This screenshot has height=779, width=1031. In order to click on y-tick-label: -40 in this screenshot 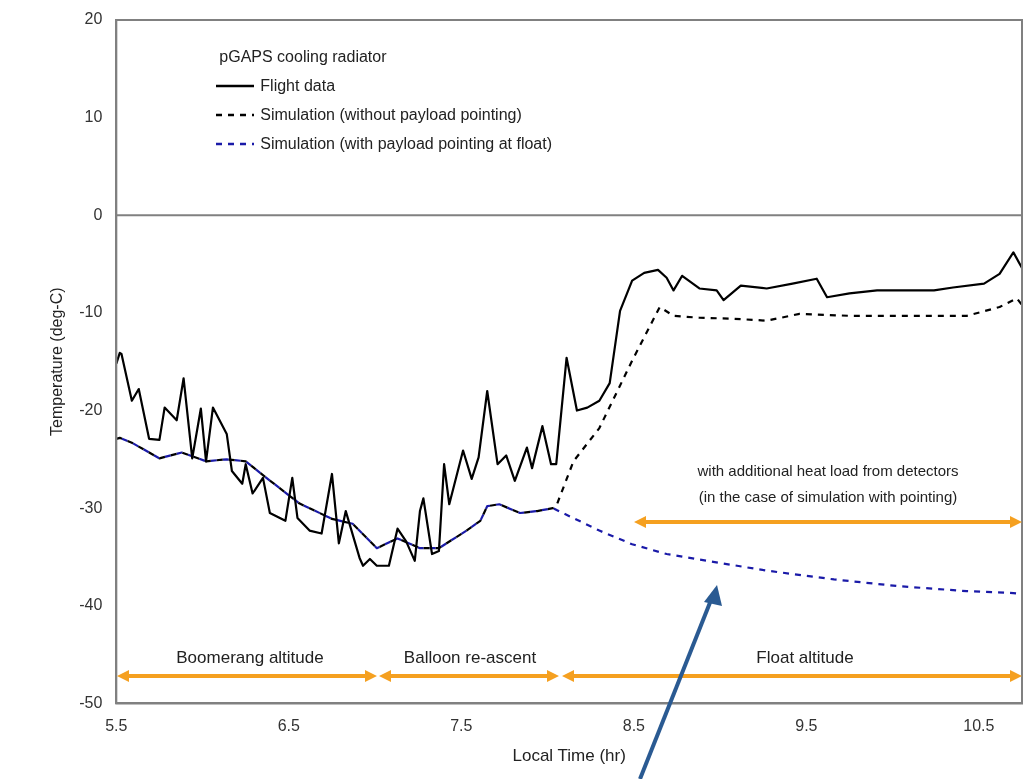, I will do `click(91, 605)`.